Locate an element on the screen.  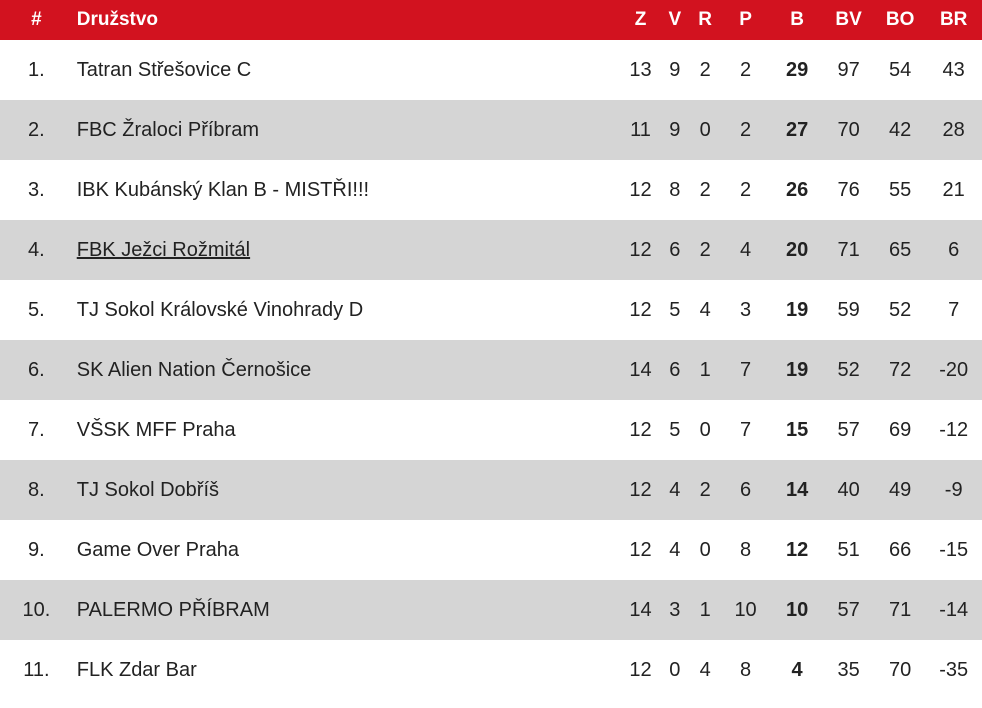
goals-for-cell: 71 is located at coordinates (848, 249).